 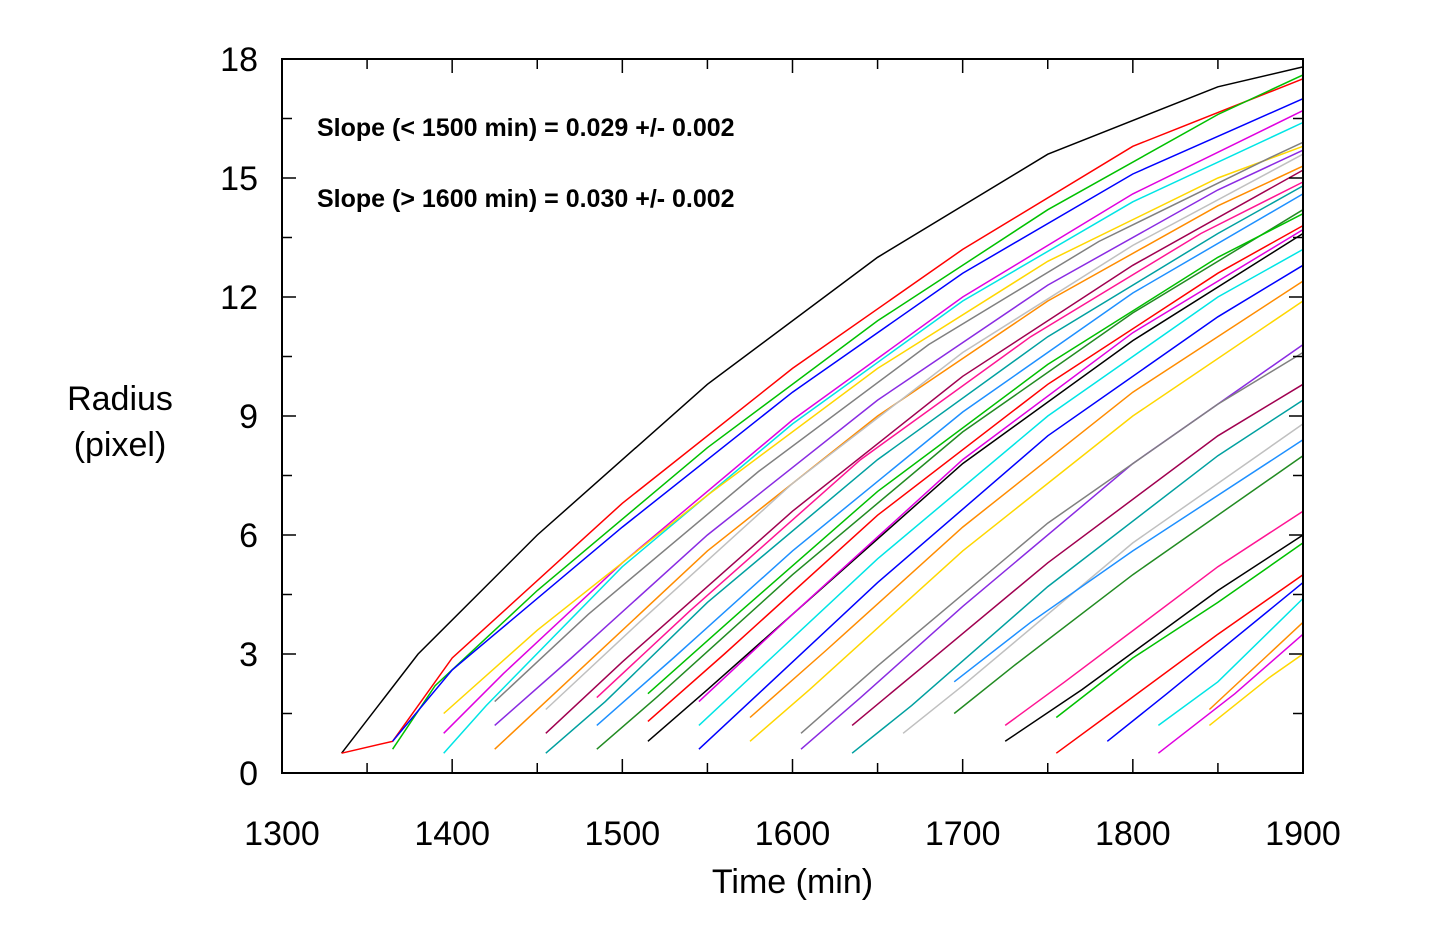 What do you see at coordinates (120, 445) in the screenshot?
I see `y-axis-title-line-2: (pixel)` at bounding box center [120, 445].